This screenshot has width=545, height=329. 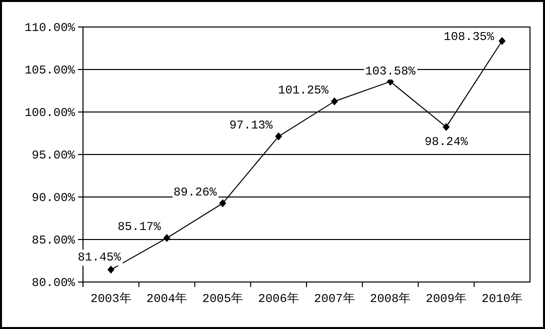 I want to click on data-label: 85.17%, so click(x=140, y=227).